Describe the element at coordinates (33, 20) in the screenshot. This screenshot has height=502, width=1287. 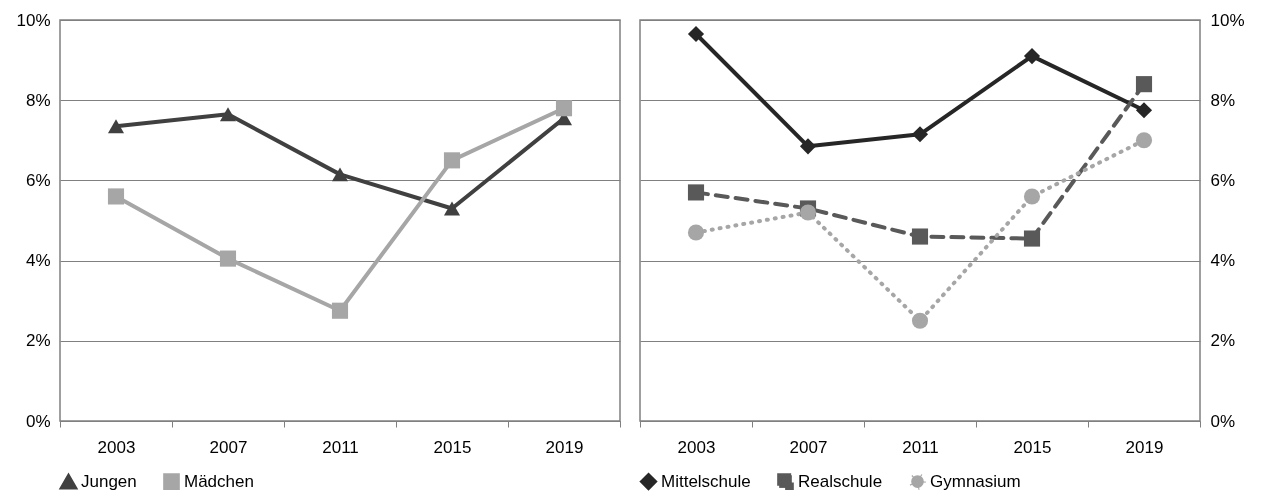
I see `y-tick-label: 10%` at that location.